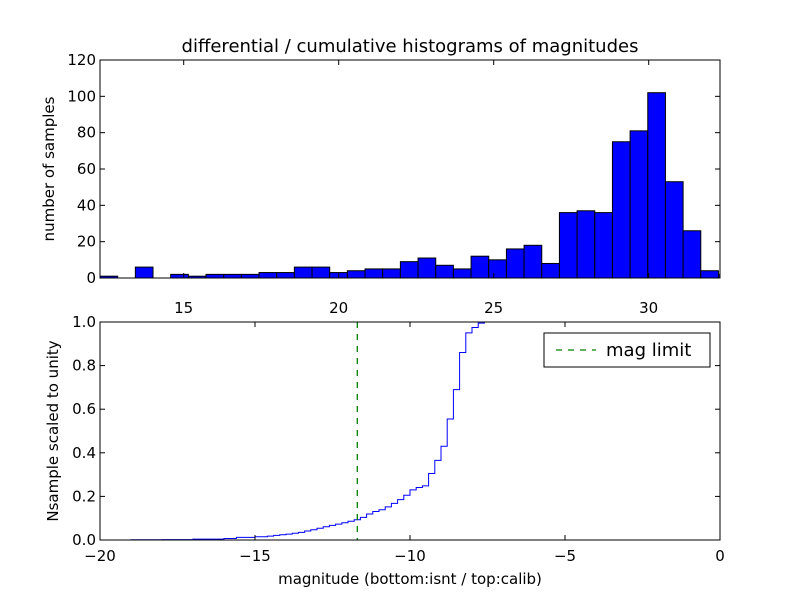  I want to click on x-tick-label: 25, so click(493, 308).